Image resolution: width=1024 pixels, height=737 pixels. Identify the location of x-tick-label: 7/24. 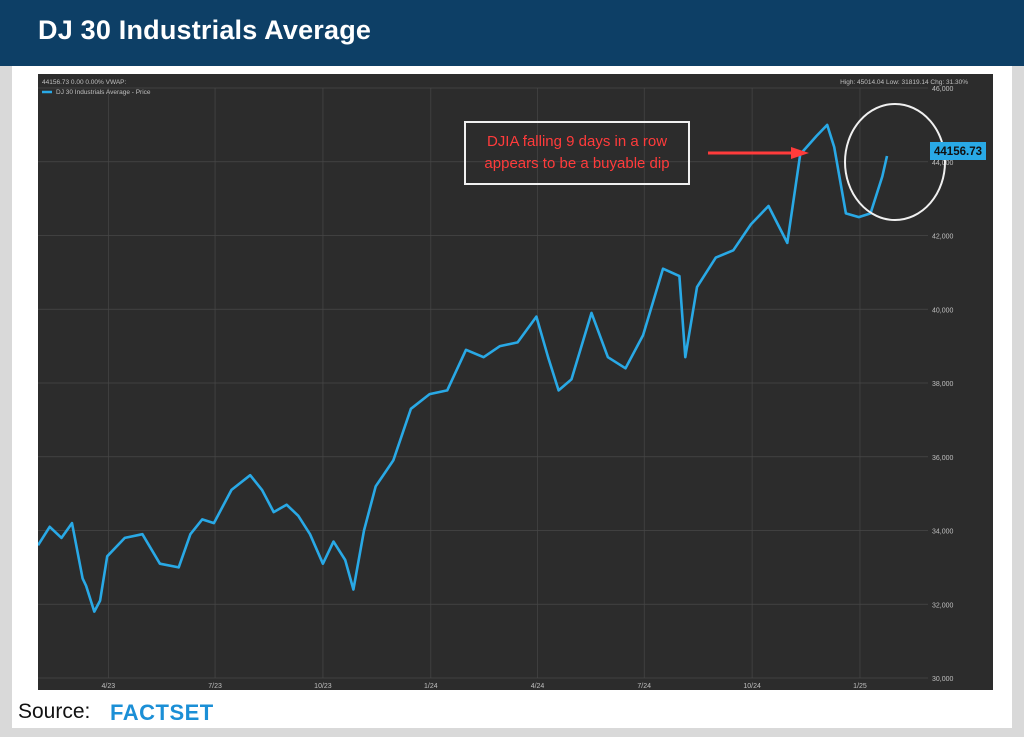
(644, 686).